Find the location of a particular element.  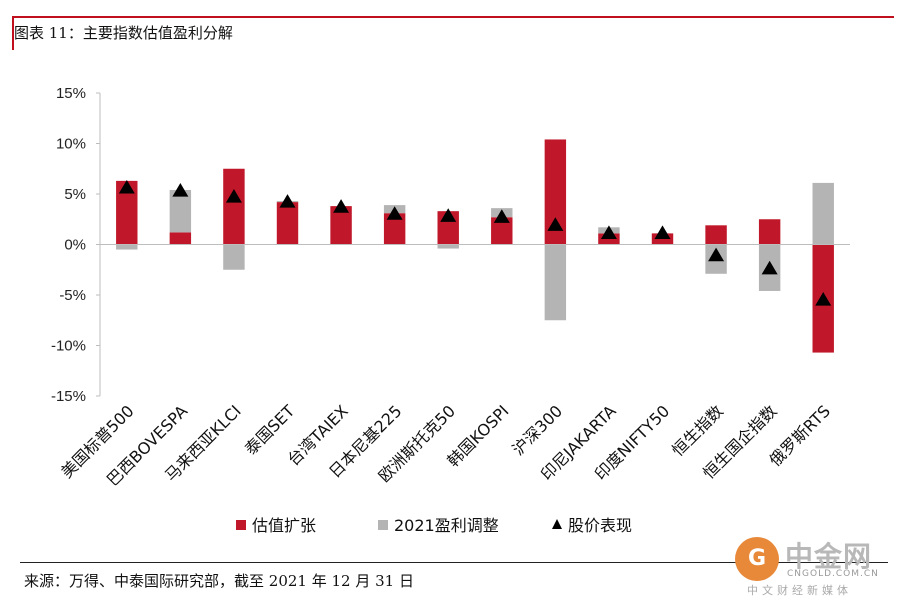

legend-label: 股价表现 is located at coordinates (600, 525).